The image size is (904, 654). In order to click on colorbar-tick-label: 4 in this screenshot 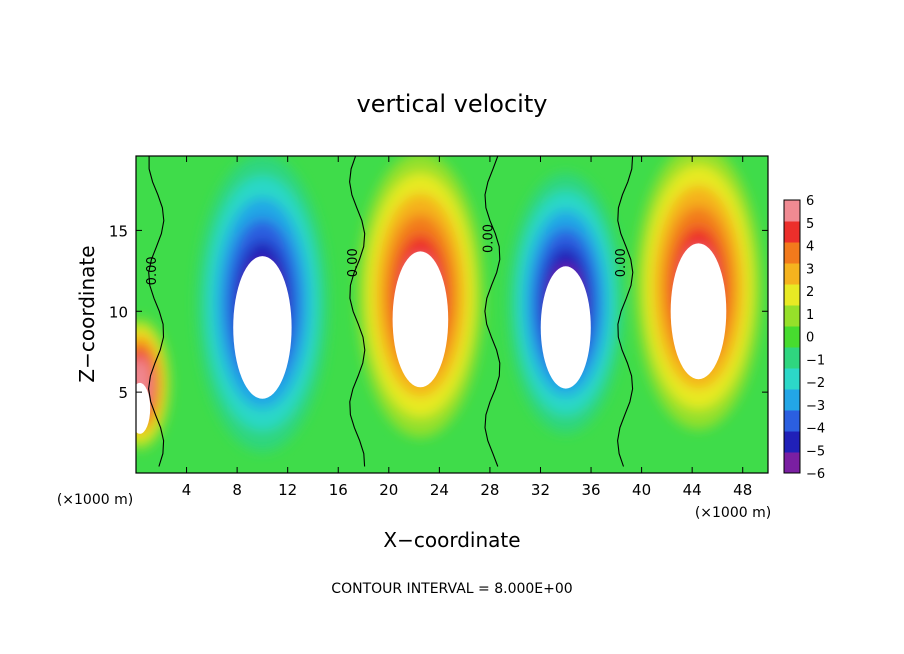, I will do `click(810, 247)`.